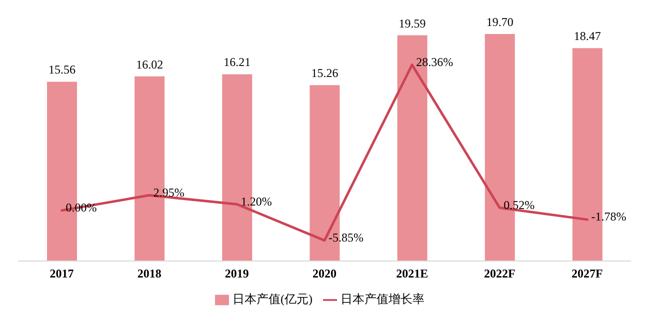 The height and width of the screenshot is (320, 649). I want to click on legend-label: 日本产值增长率, so click(382, 299).